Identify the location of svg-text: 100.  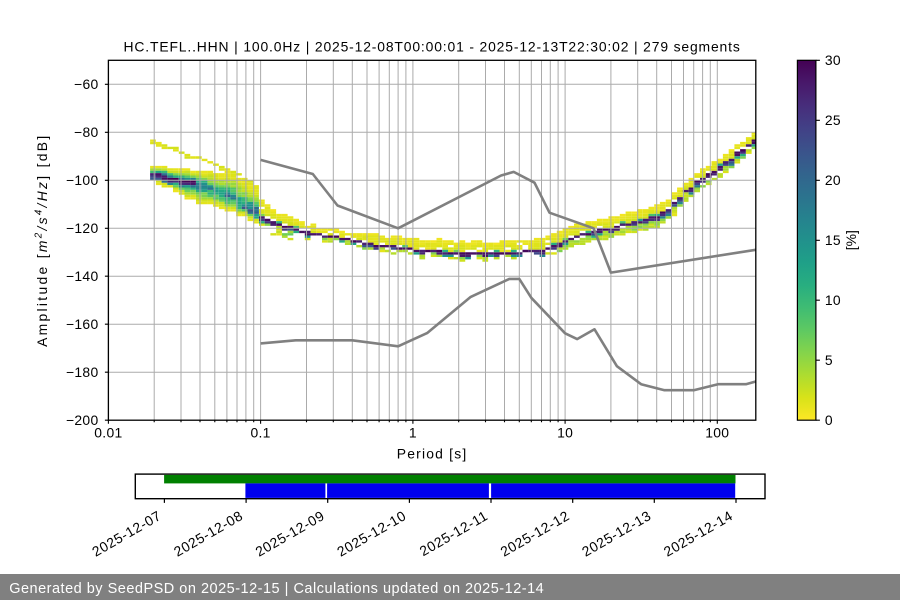
(717, 433).